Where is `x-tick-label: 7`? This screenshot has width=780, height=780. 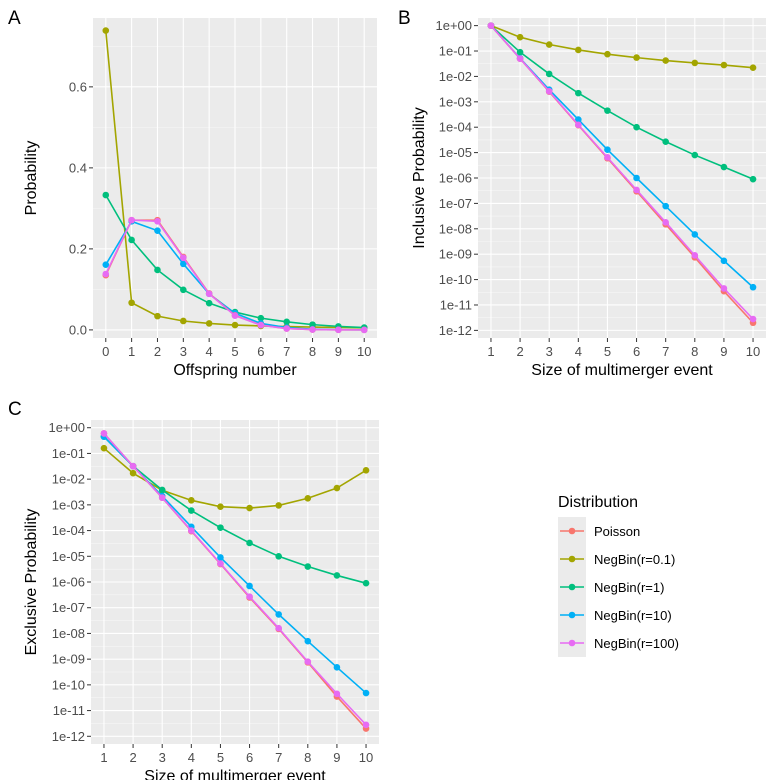 x-tick-label: 7 is located at coordinates (286, 351).